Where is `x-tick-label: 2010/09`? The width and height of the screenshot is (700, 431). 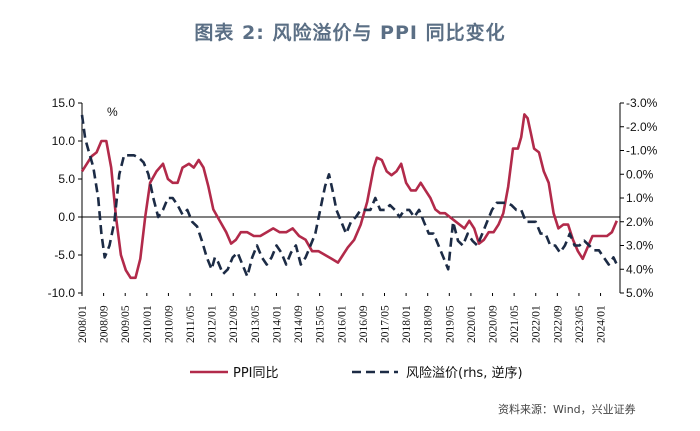 x-tick-label: 2010/09 is located at coordinates (169, 324).